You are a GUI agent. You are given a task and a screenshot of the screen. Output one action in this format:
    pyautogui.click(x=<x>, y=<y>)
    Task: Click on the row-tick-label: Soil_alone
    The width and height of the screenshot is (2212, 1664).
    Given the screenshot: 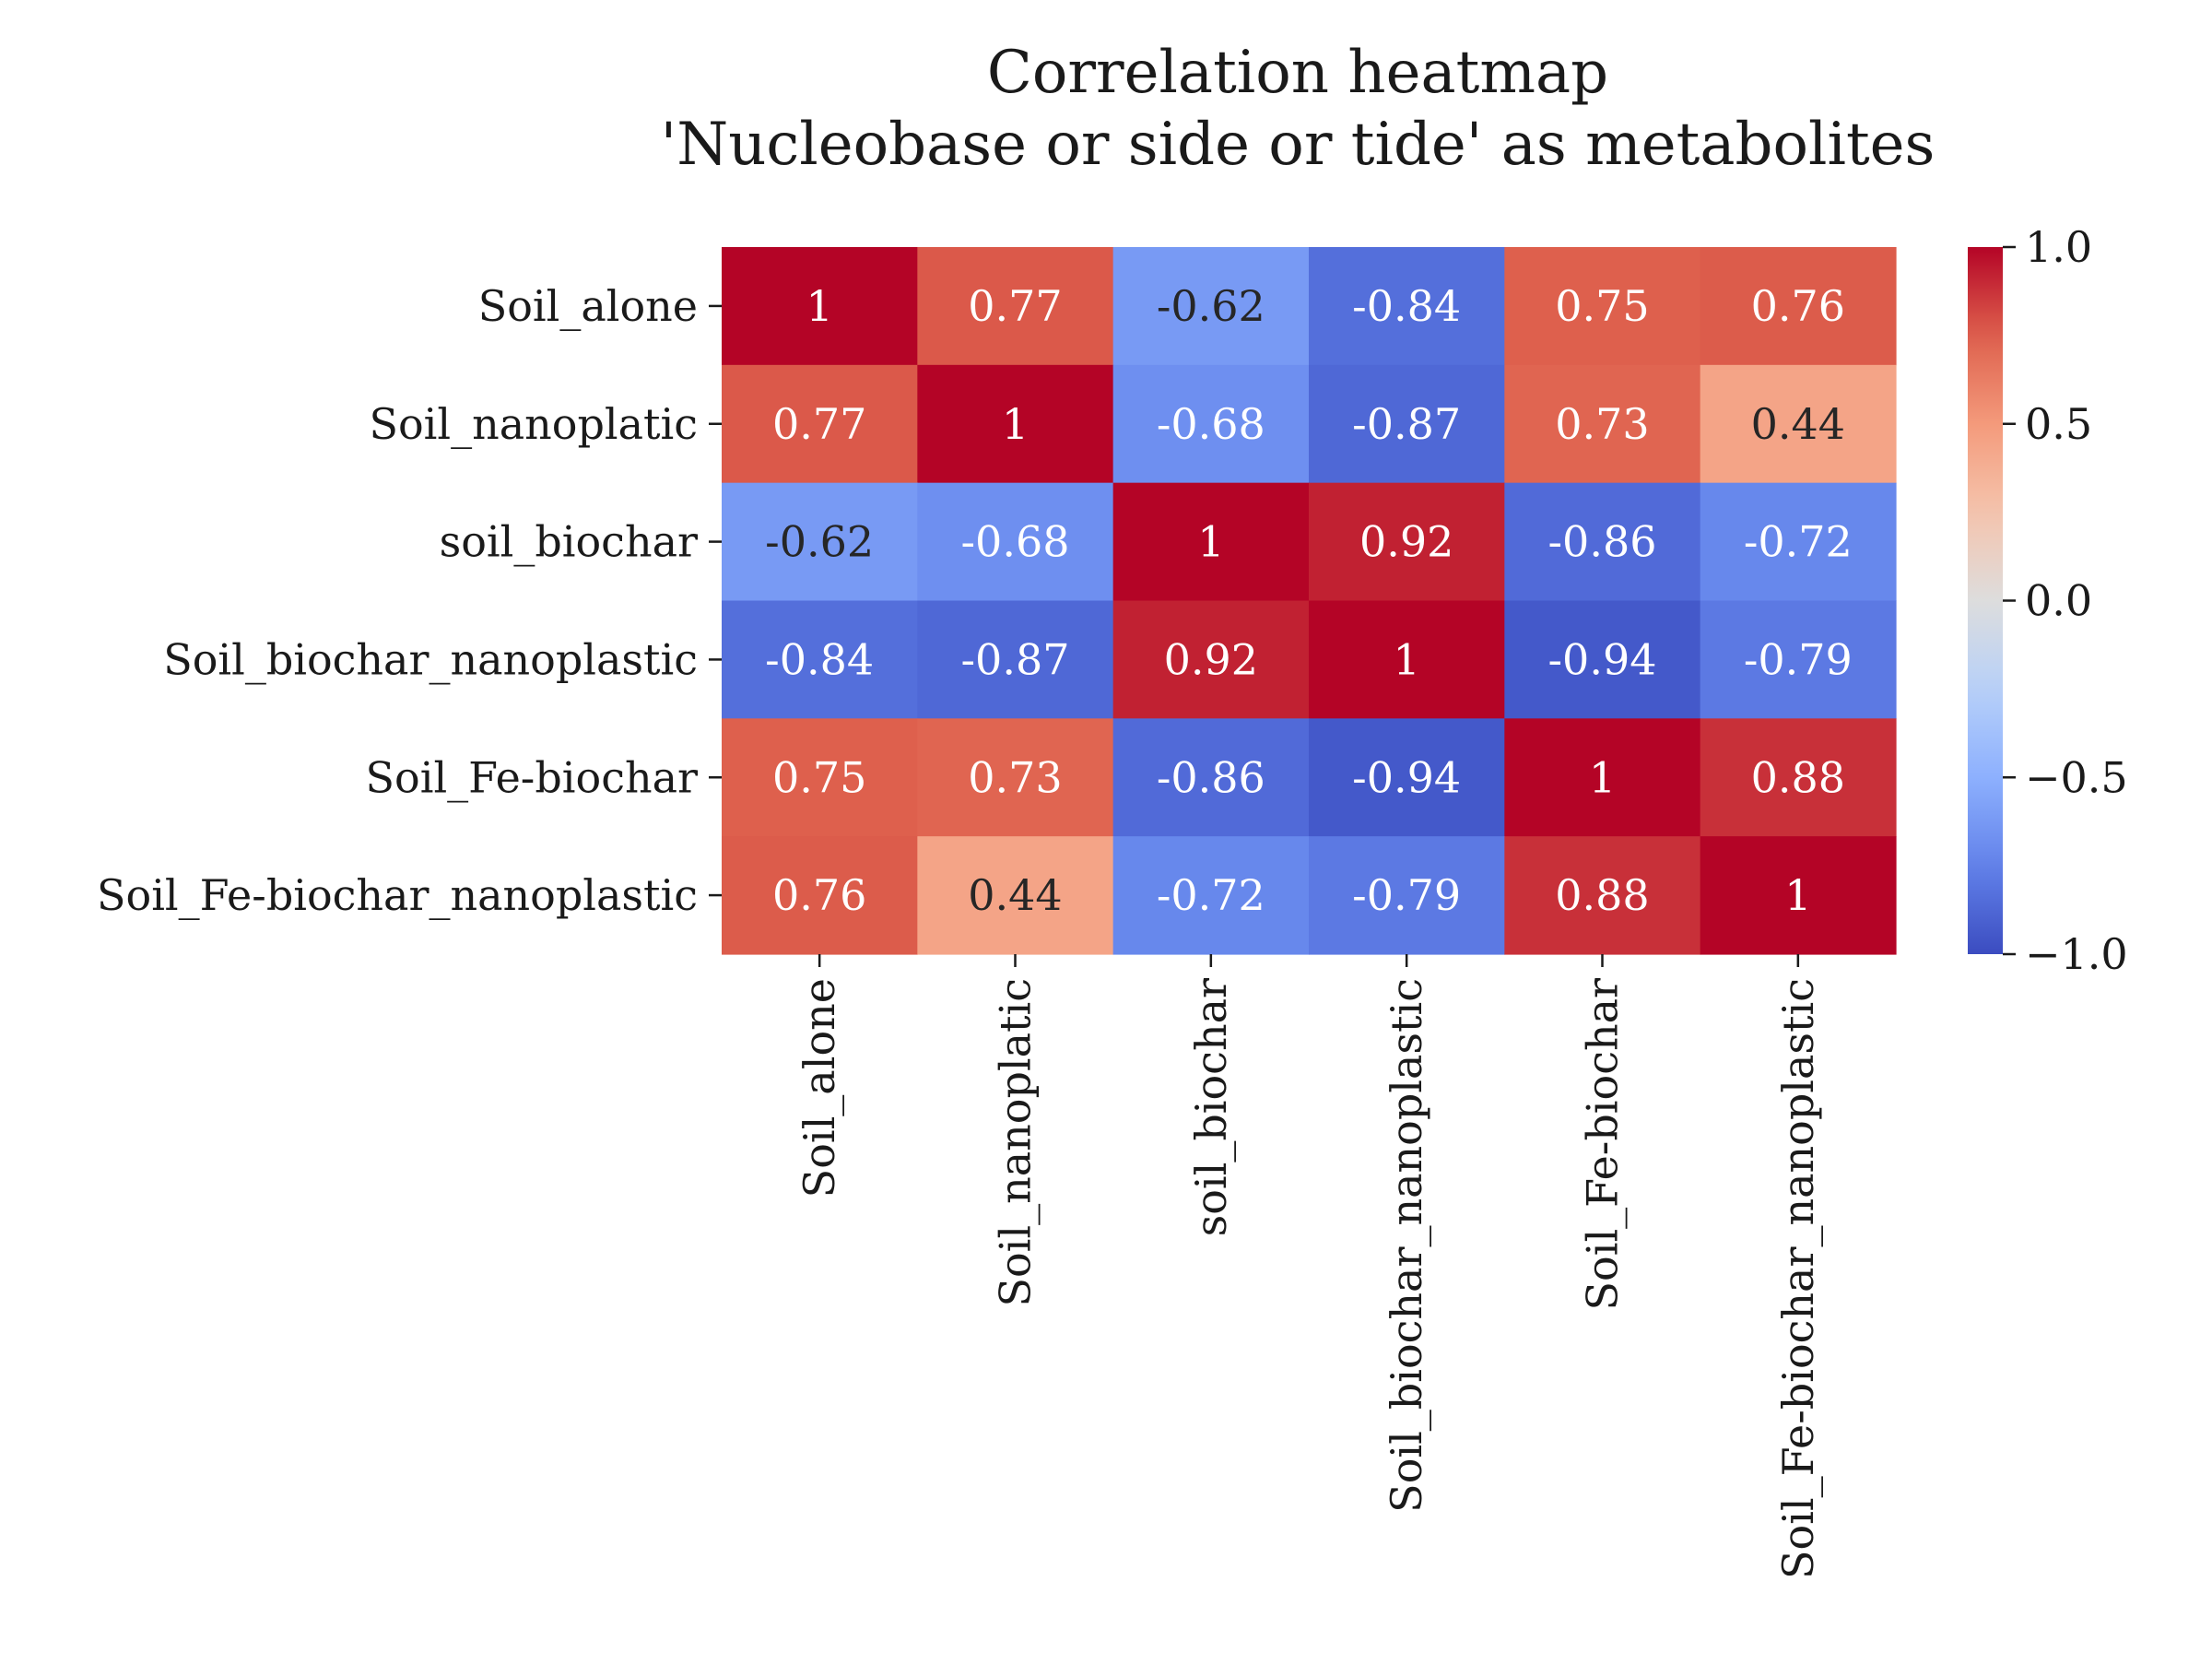 What is the action you would take?
    pyautogui.click(x=588, y=306)
    